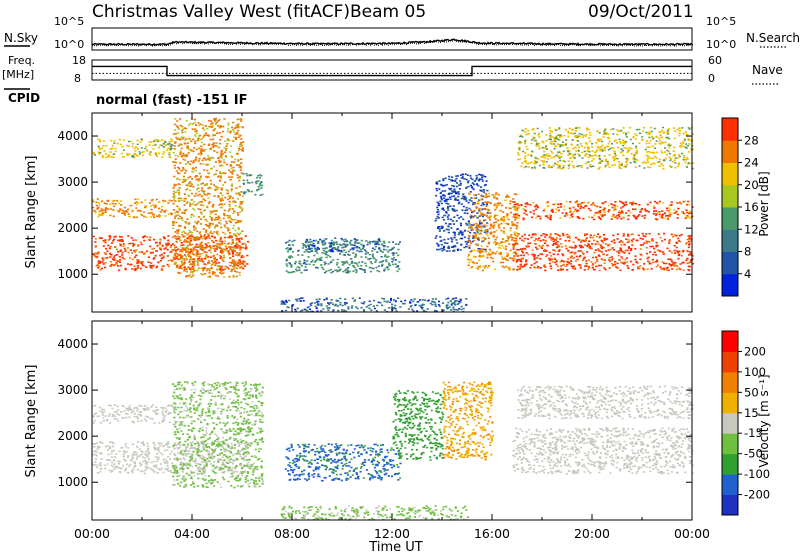 The height and width of the screenshot is (554, 800). What do you see at coordinates (221, 12) in the screenshot?
I see `station-title: Christmas Valley West (fitACF)` at bounding box center [221, 12].